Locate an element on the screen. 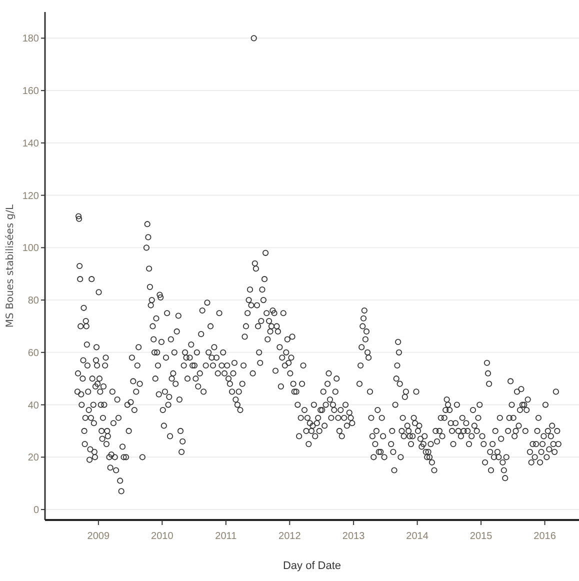 Image resolution: width=579 pixels, height=581 pixels. x-axis-title: Day of Date is located at coordinates (312, 566).